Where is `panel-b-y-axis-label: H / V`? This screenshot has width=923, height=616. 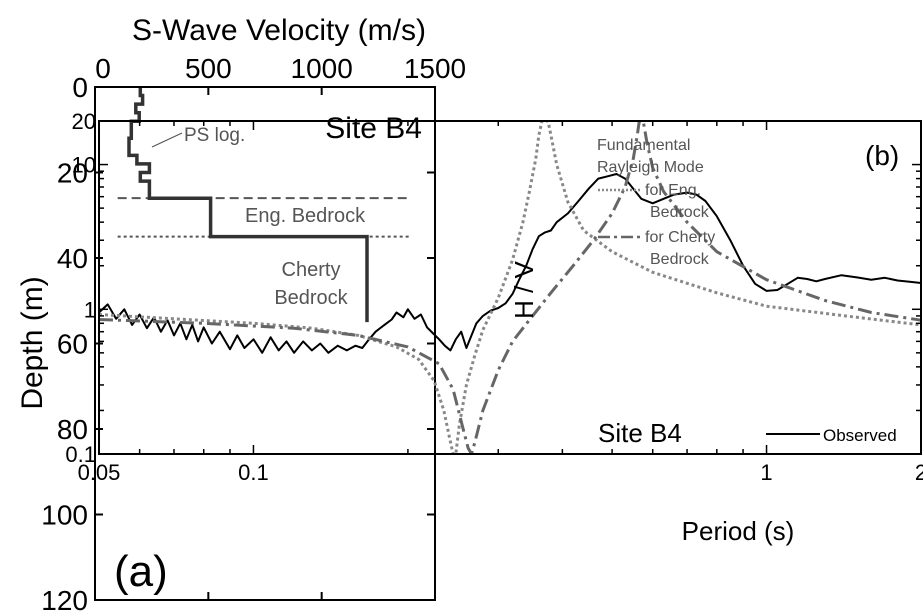 panel-b-y-axis-label: H / V is located at coordinates (524, 289).